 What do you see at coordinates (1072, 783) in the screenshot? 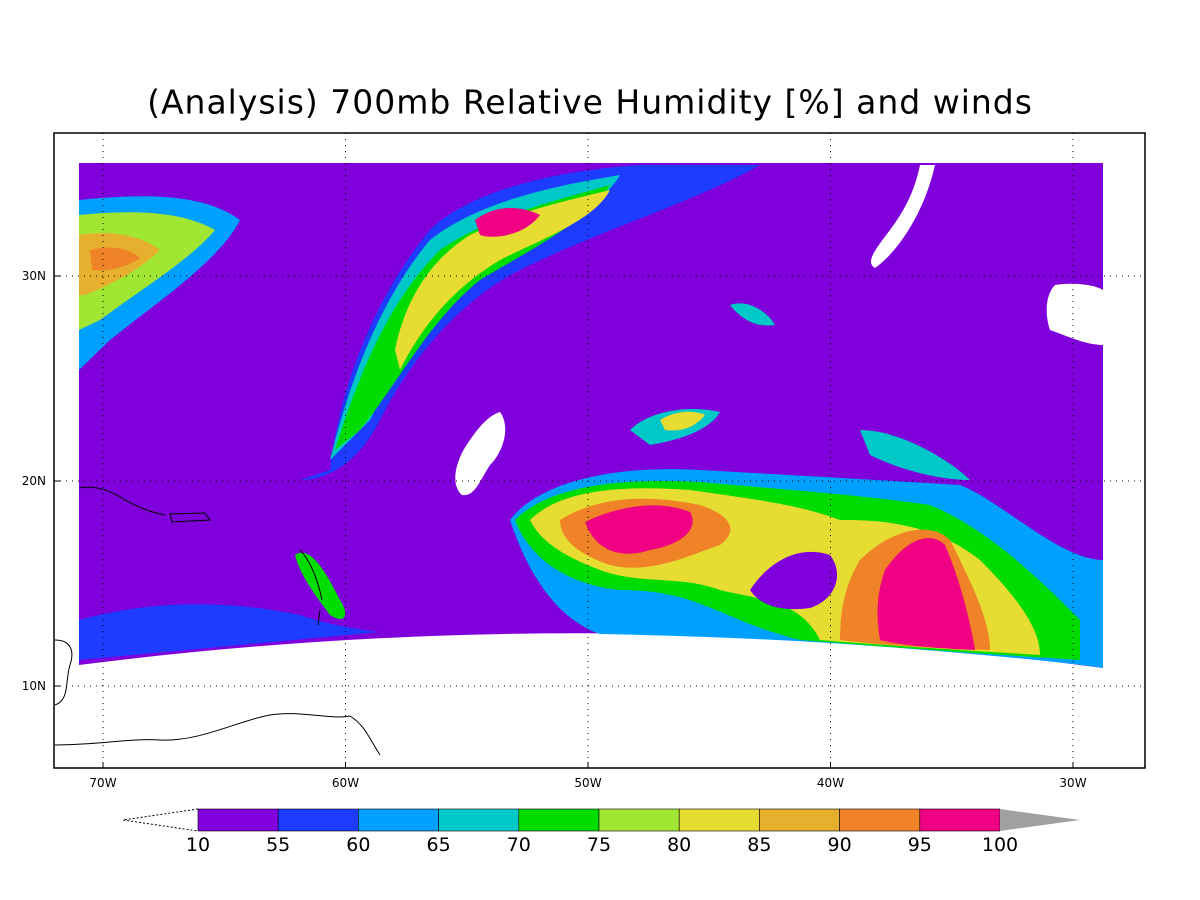
I see `x-tick-label: 30W` at bounding box center [1072, 783].